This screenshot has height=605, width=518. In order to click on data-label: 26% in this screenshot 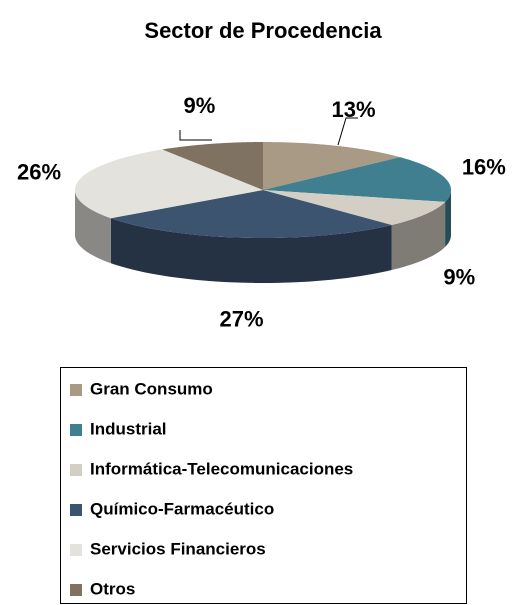, I will do `click(39, 172)`.